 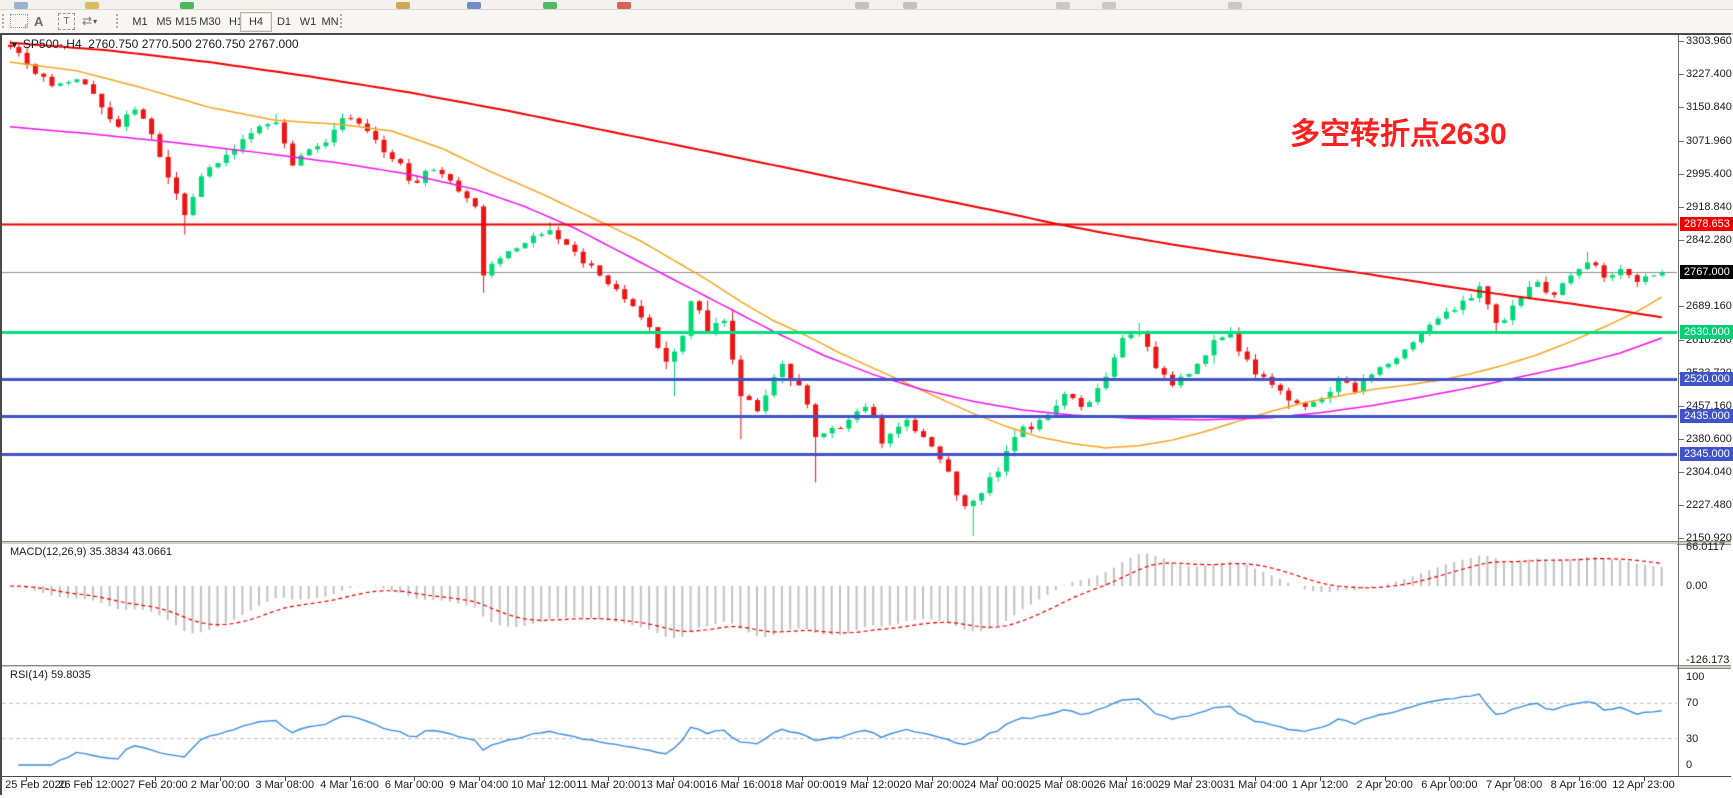 What do you see at coordinates (479, 785) in the screenshot?
I see `date-label: 9 Mar 04:00` at bounding box center [479, 785].